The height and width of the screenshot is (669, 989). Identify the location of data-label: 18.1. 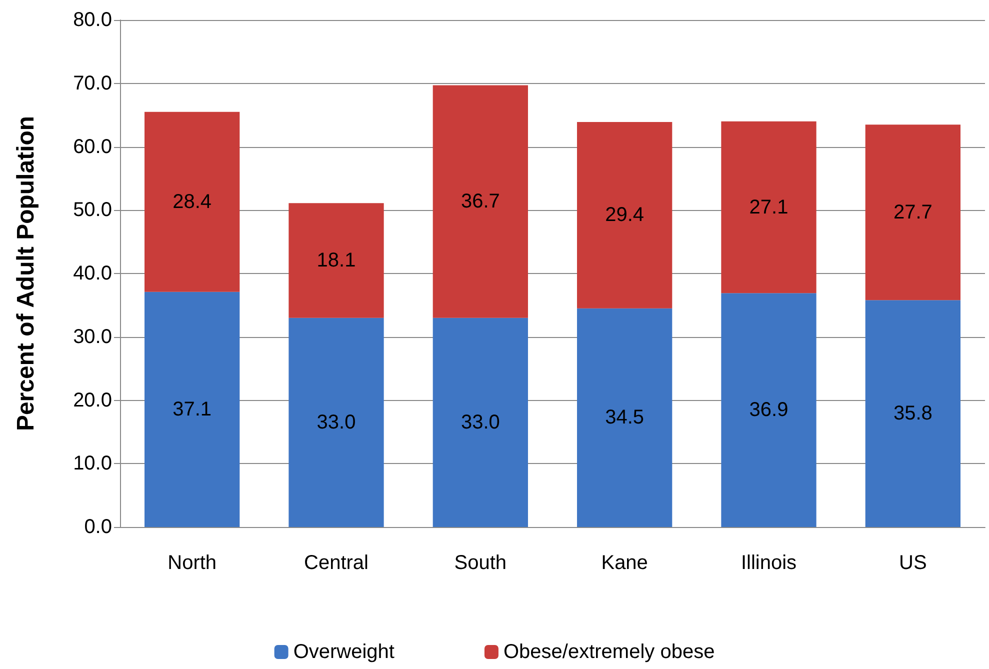
(336, 261).